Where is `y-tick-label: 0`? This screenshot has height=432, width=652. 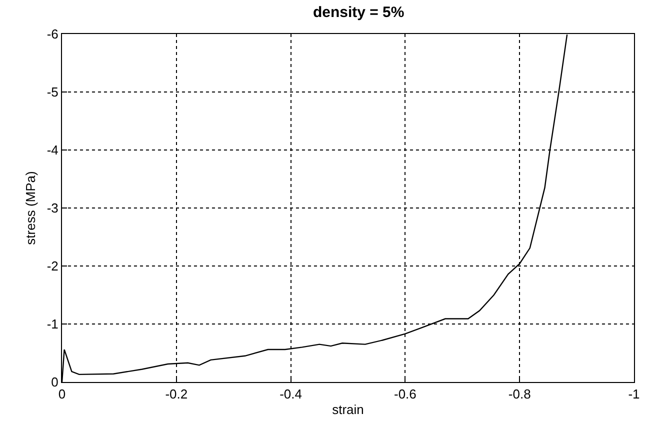
y-tick-label: 0 is located at coordinates (54, 382).